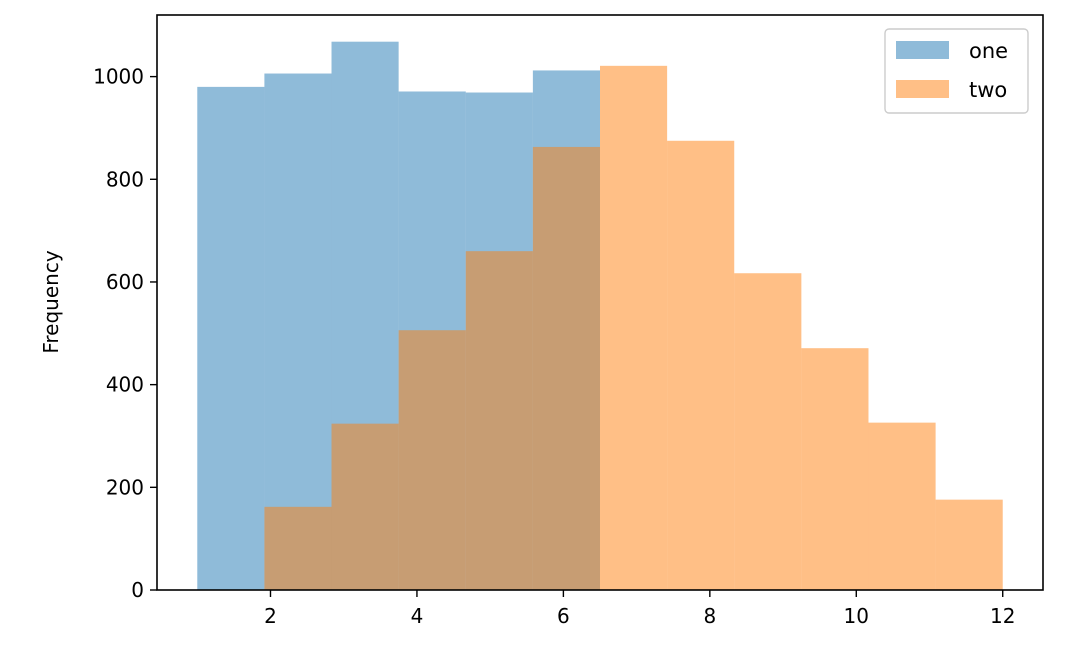 This screenshot has width=1080, height=670. I want to click on x-tick-label: 8, so click(709, 616).